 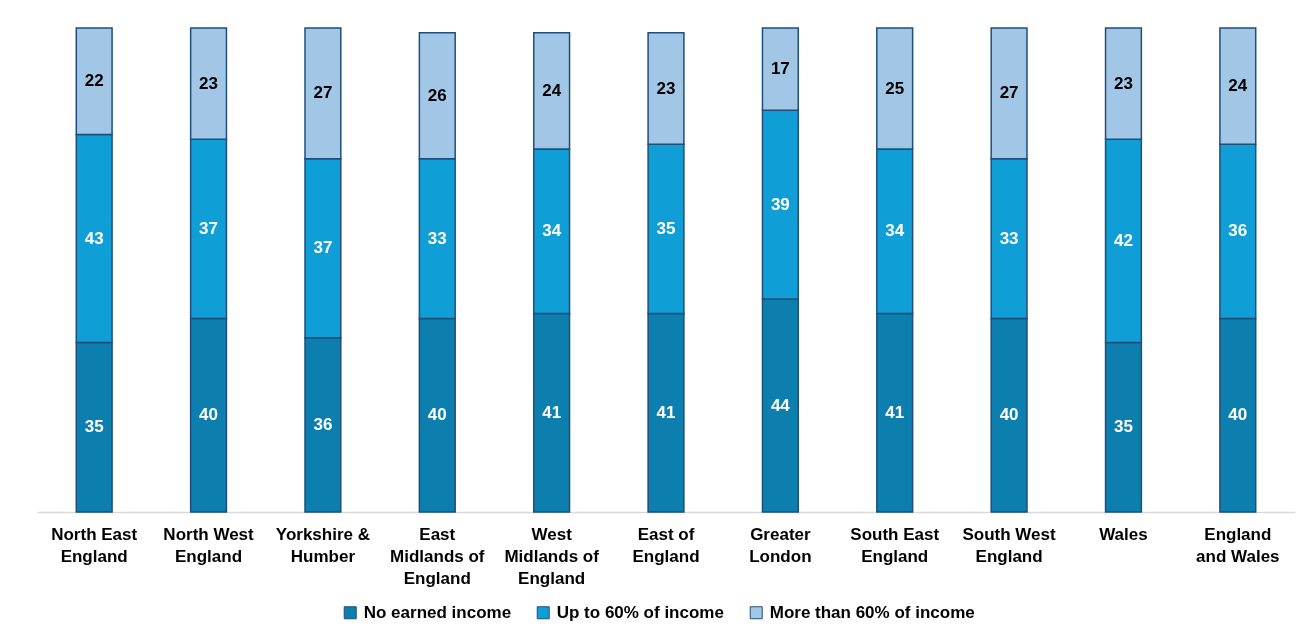 I want to click on x-tick-label: England and Wales, so click(x=1238, y=545).